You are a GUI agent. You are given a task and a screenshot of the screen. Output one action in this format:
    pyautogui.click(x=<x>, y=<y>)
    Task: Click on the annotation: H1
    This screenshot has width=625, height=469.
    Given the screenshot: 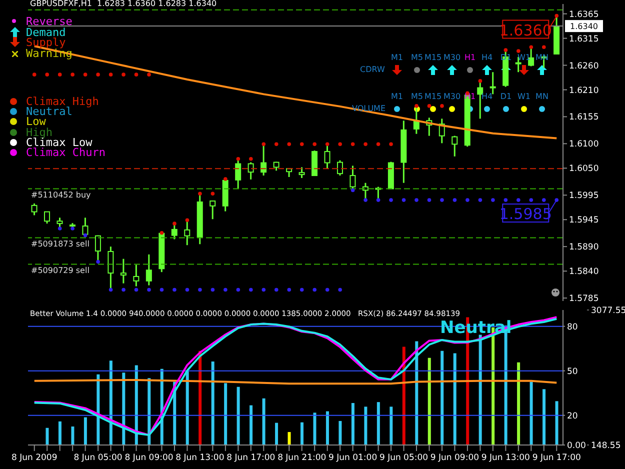 What is the action you would take?
    pyautogui.click(x=470, y=57)
    